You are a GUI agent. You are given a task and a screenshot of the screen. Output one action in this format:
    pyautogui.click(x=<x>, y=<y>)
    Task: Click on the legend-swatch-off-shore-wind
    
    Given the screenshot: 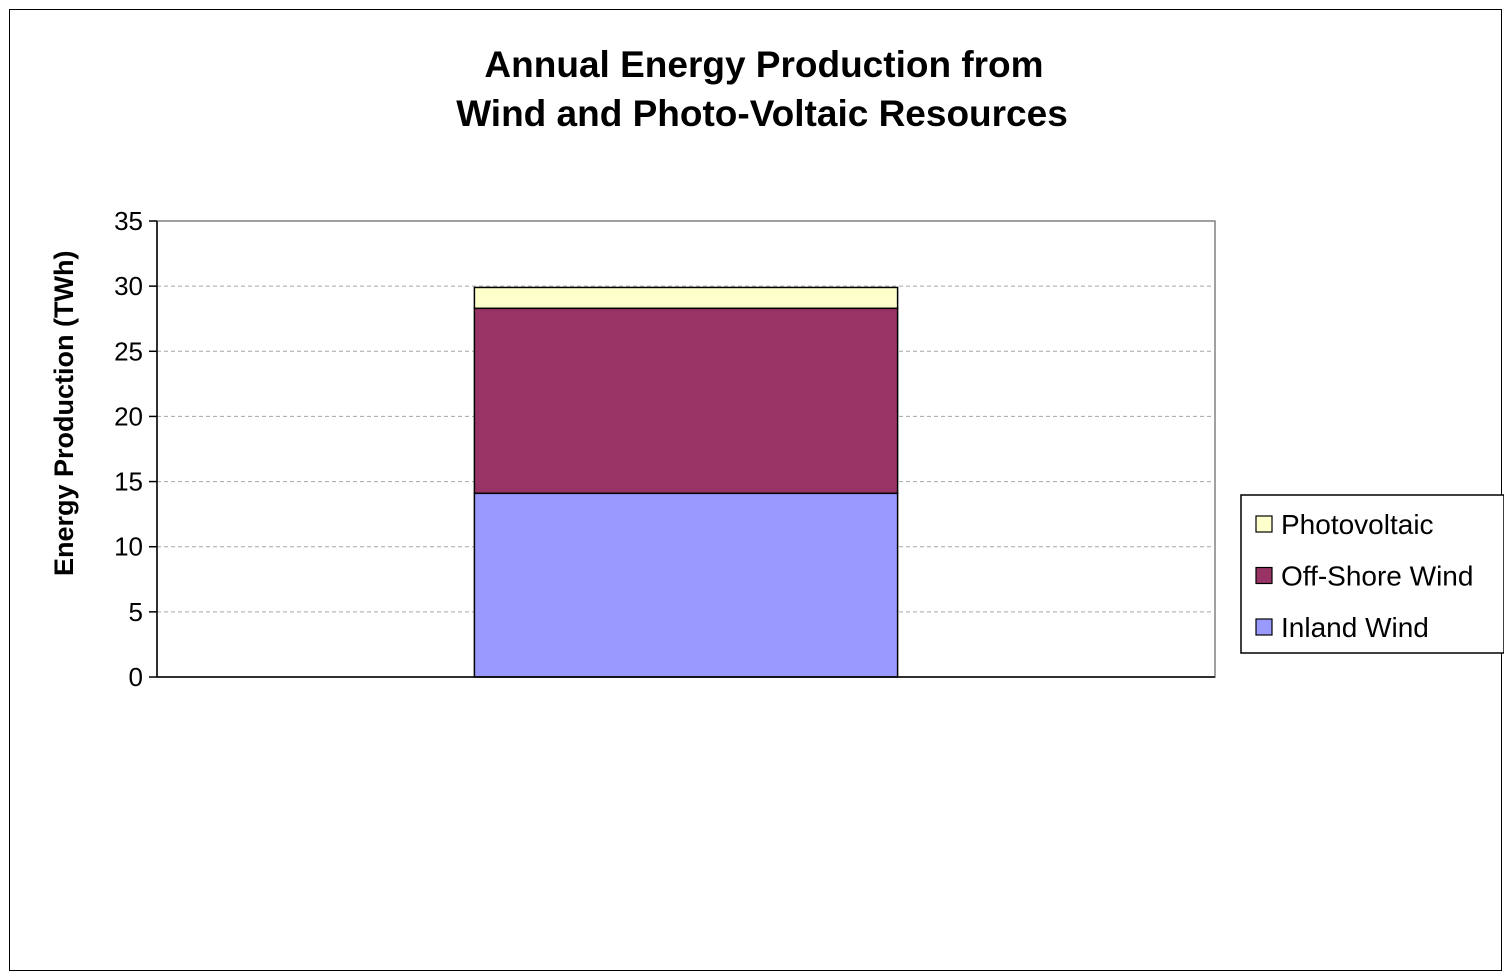 What is the action you would take?
    pyautogui.click(x=1264, y=575)
    